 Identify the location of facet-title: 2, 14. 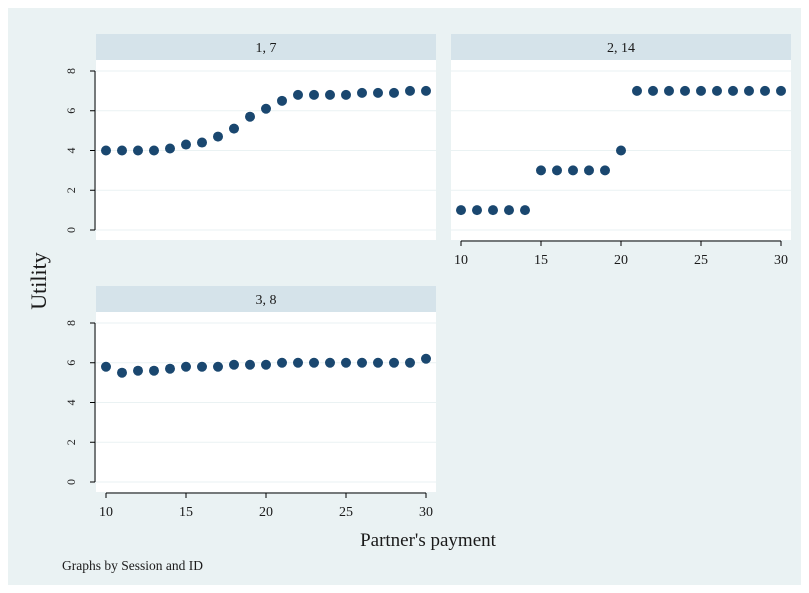
(621, 48).